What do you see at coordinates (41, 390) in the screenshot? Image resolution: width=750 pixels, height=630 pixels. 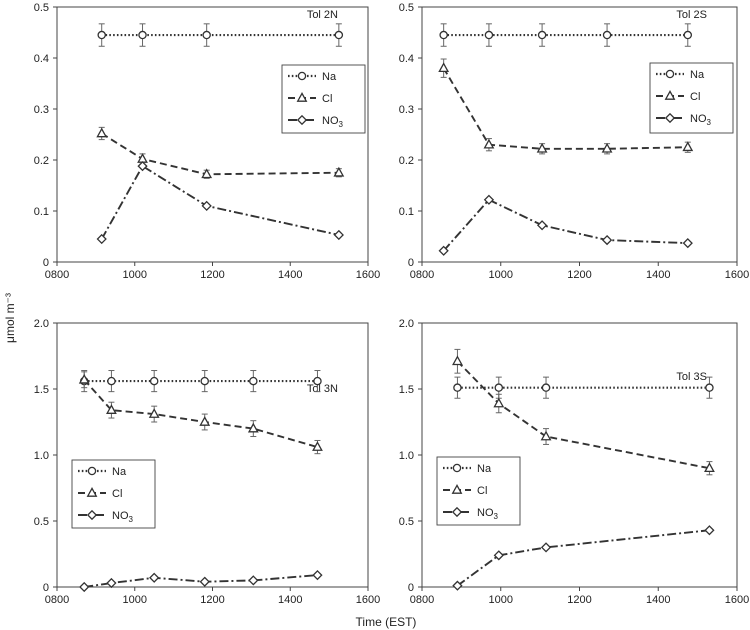 I see `y-tick-label: 1.5` at bounding box center [41, 390].